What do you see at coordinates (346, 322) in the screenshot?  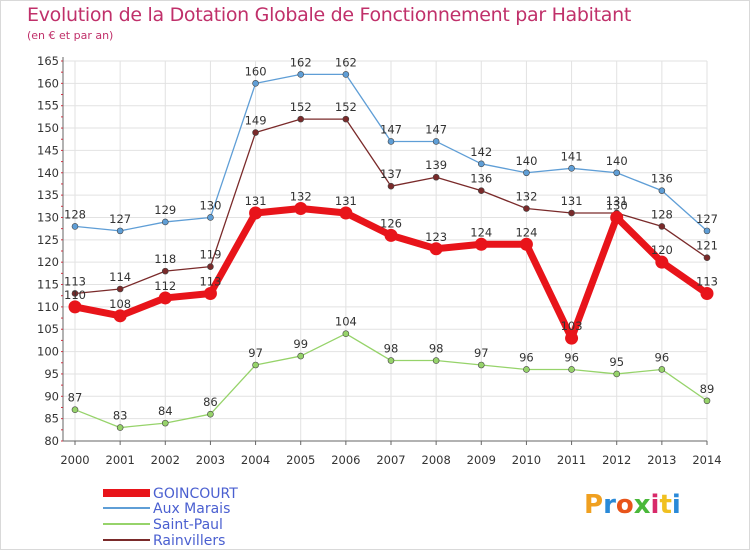 I see `data-label: 104` at bounding box center [346, 322].